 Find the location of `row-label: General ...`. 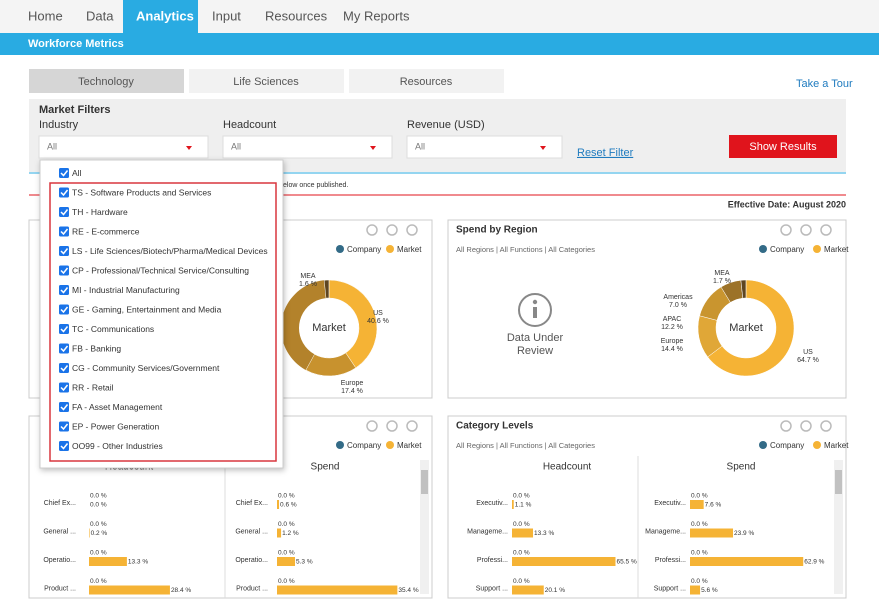

row-label: General ... is located at coordinates (251, 531).